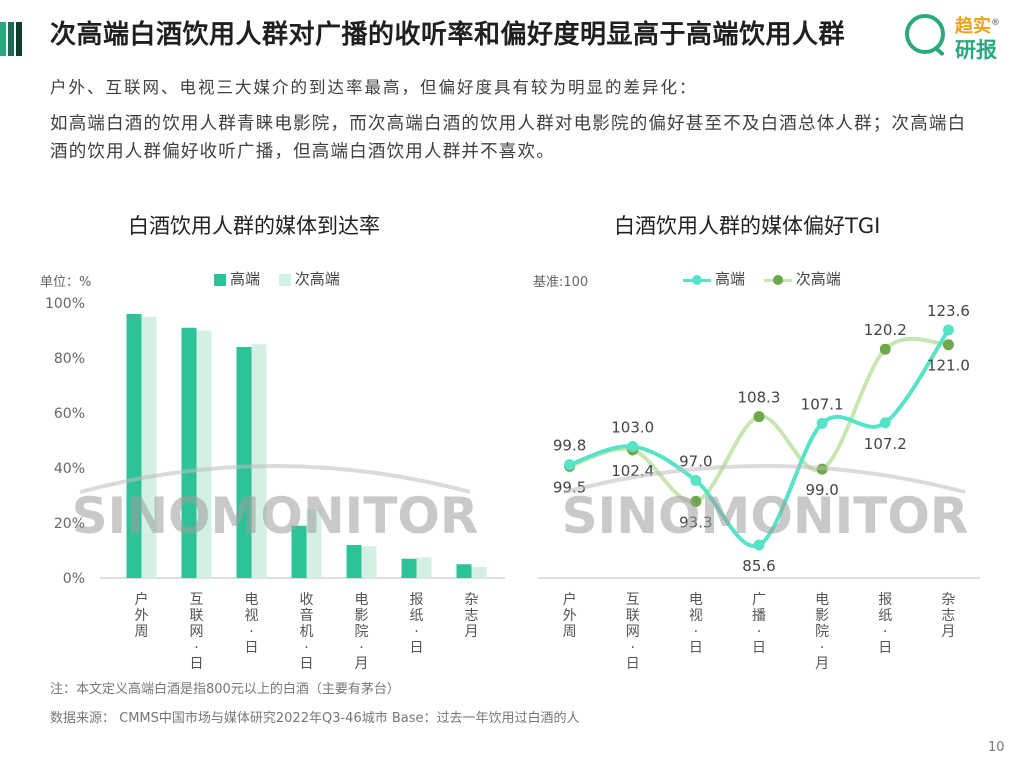 The width and height of the screenshot is (1024, 768). I want to click on bar-x-tick-label: 杂, so click(472, 600).